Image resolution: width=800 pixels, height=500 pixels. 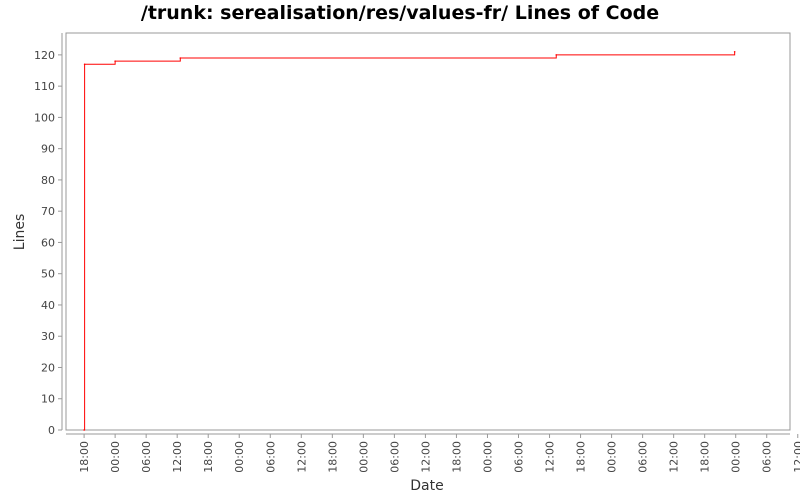 What do you see at coordinates (51, 430) in the screenshot?
I see `y-tick-label: 0` at bounding box center [51, 430].